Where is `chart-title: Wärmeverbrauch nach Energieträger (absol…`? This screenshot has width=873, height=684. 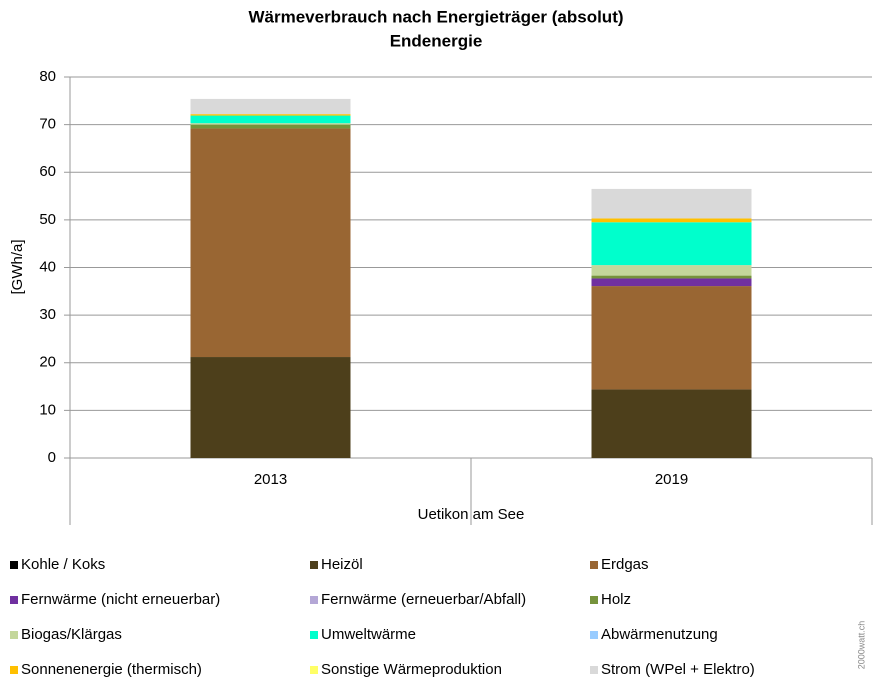
chart-title: Wärmeverbrauch nach Energieträger (absol… is located at coordinates (435, 16).